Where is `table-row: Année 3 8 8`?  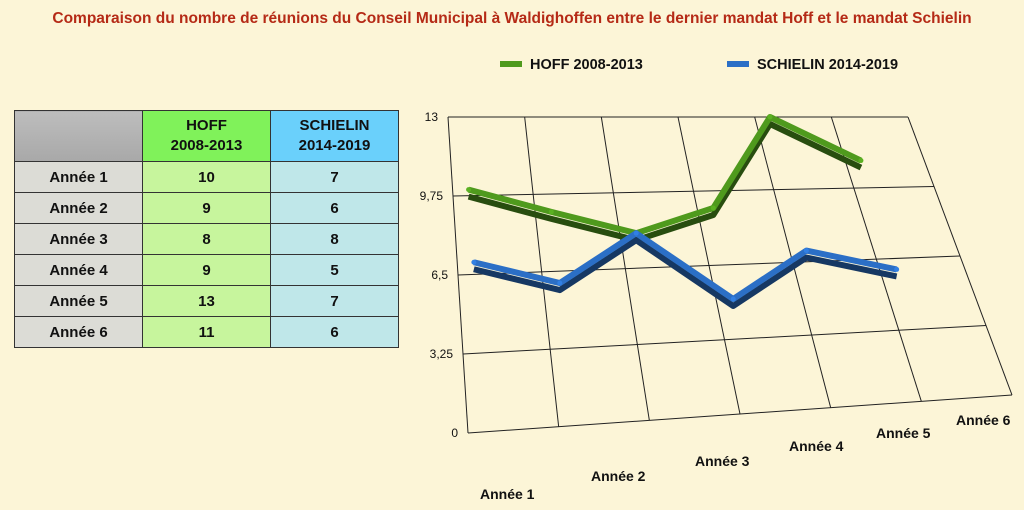 table-row: Année 3 8 8 is located at coordinates (206, 239).